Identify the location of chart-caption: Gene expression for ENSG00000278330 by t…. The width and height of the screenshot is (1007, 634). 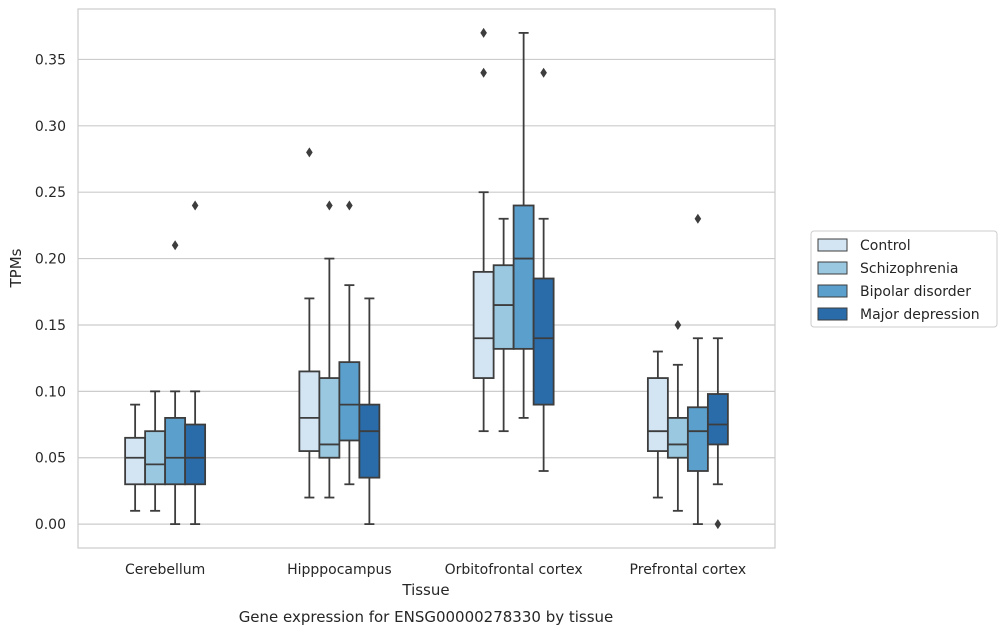
(426, 617).